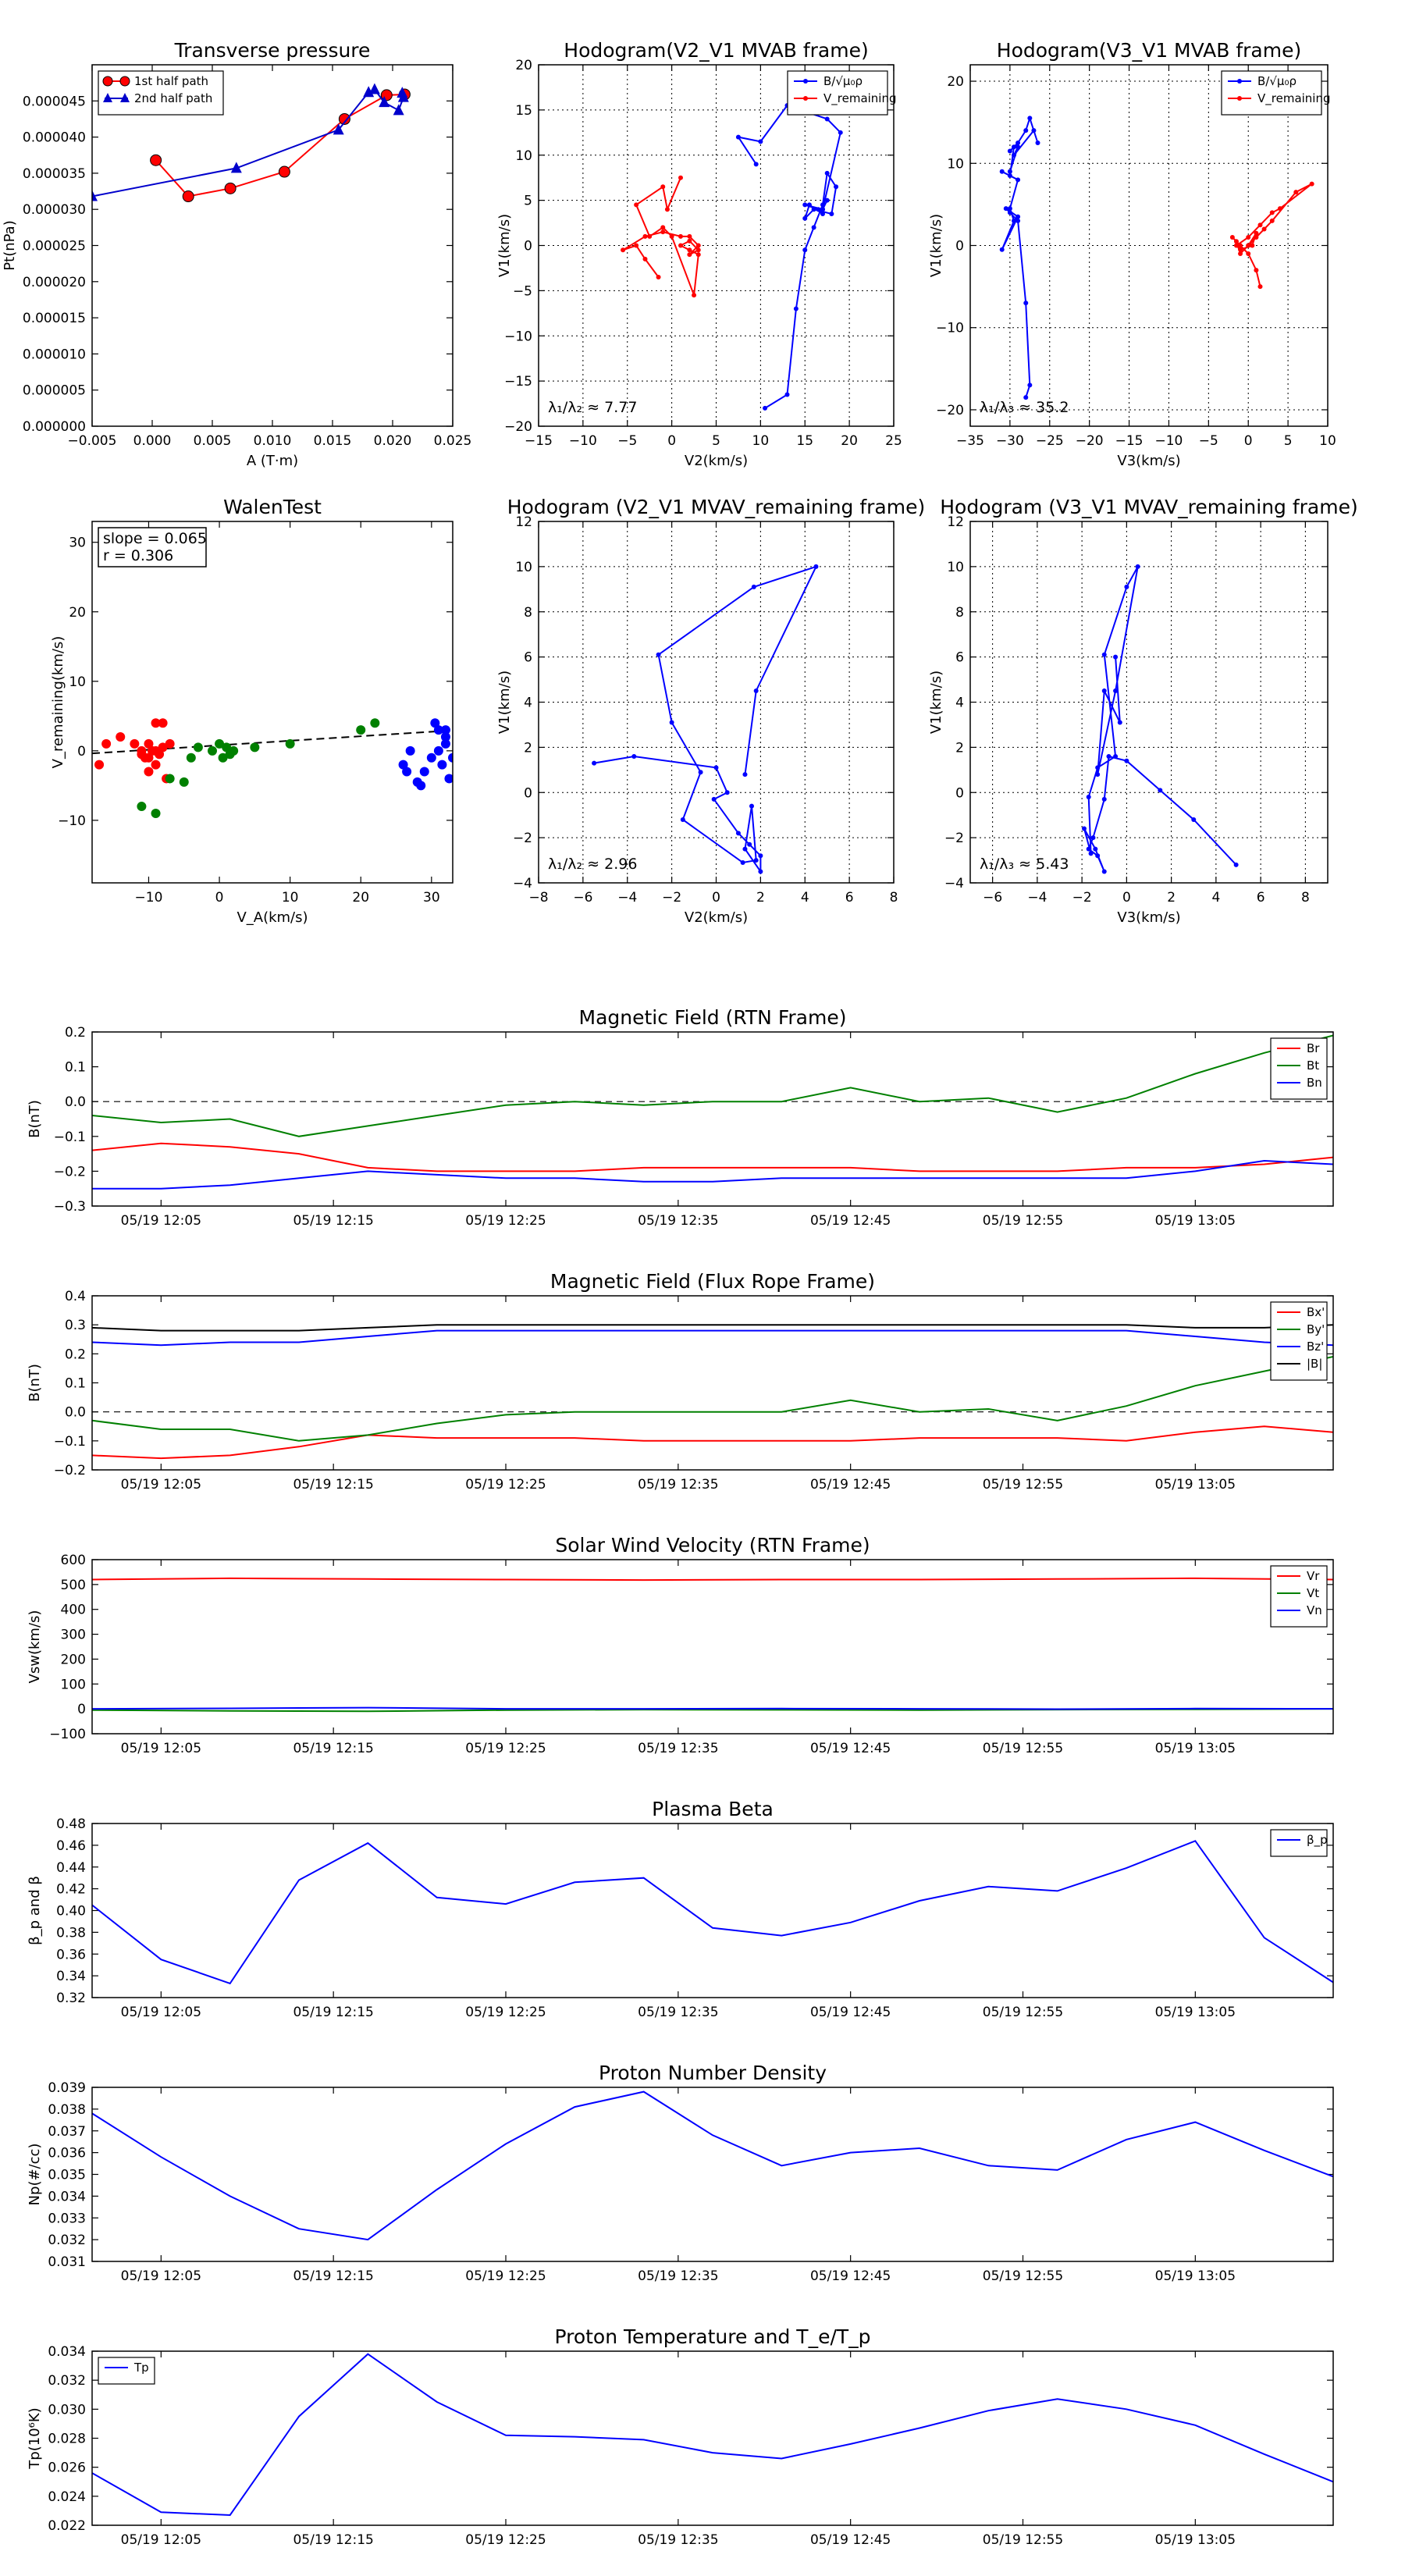 Image resolution: width=1405 pixels, height=2576 pixels. I want to click on chart-title: Hodogram (V2_V1 MVAV_remaining frame), so click(716, 507).